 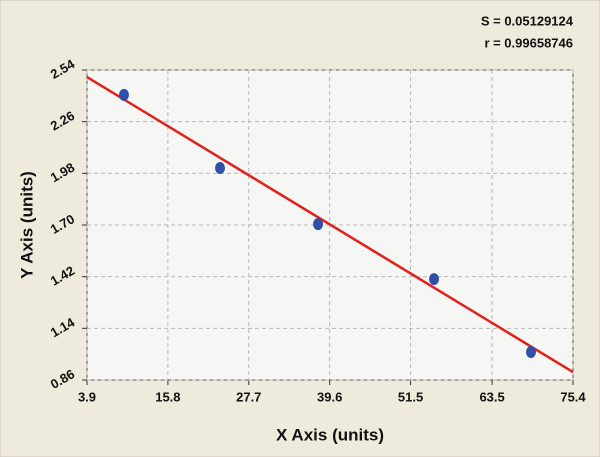 I want to click on x-tick-label: 51.5, so click(x=410, y=396).